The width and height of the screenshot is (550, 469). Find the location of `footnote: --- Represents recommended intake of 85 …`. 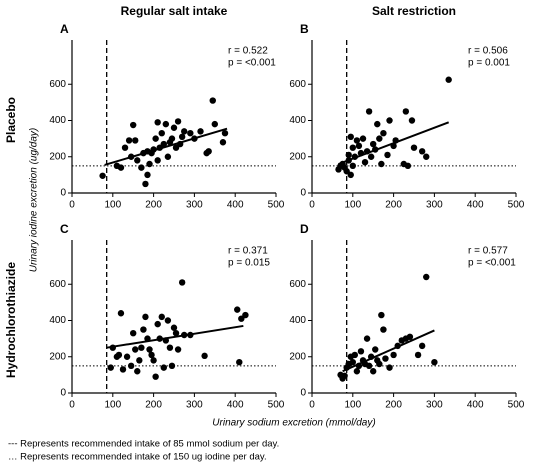

footnote: --- Represents recommended intake of 85 … is located at coordinates (143, 444).